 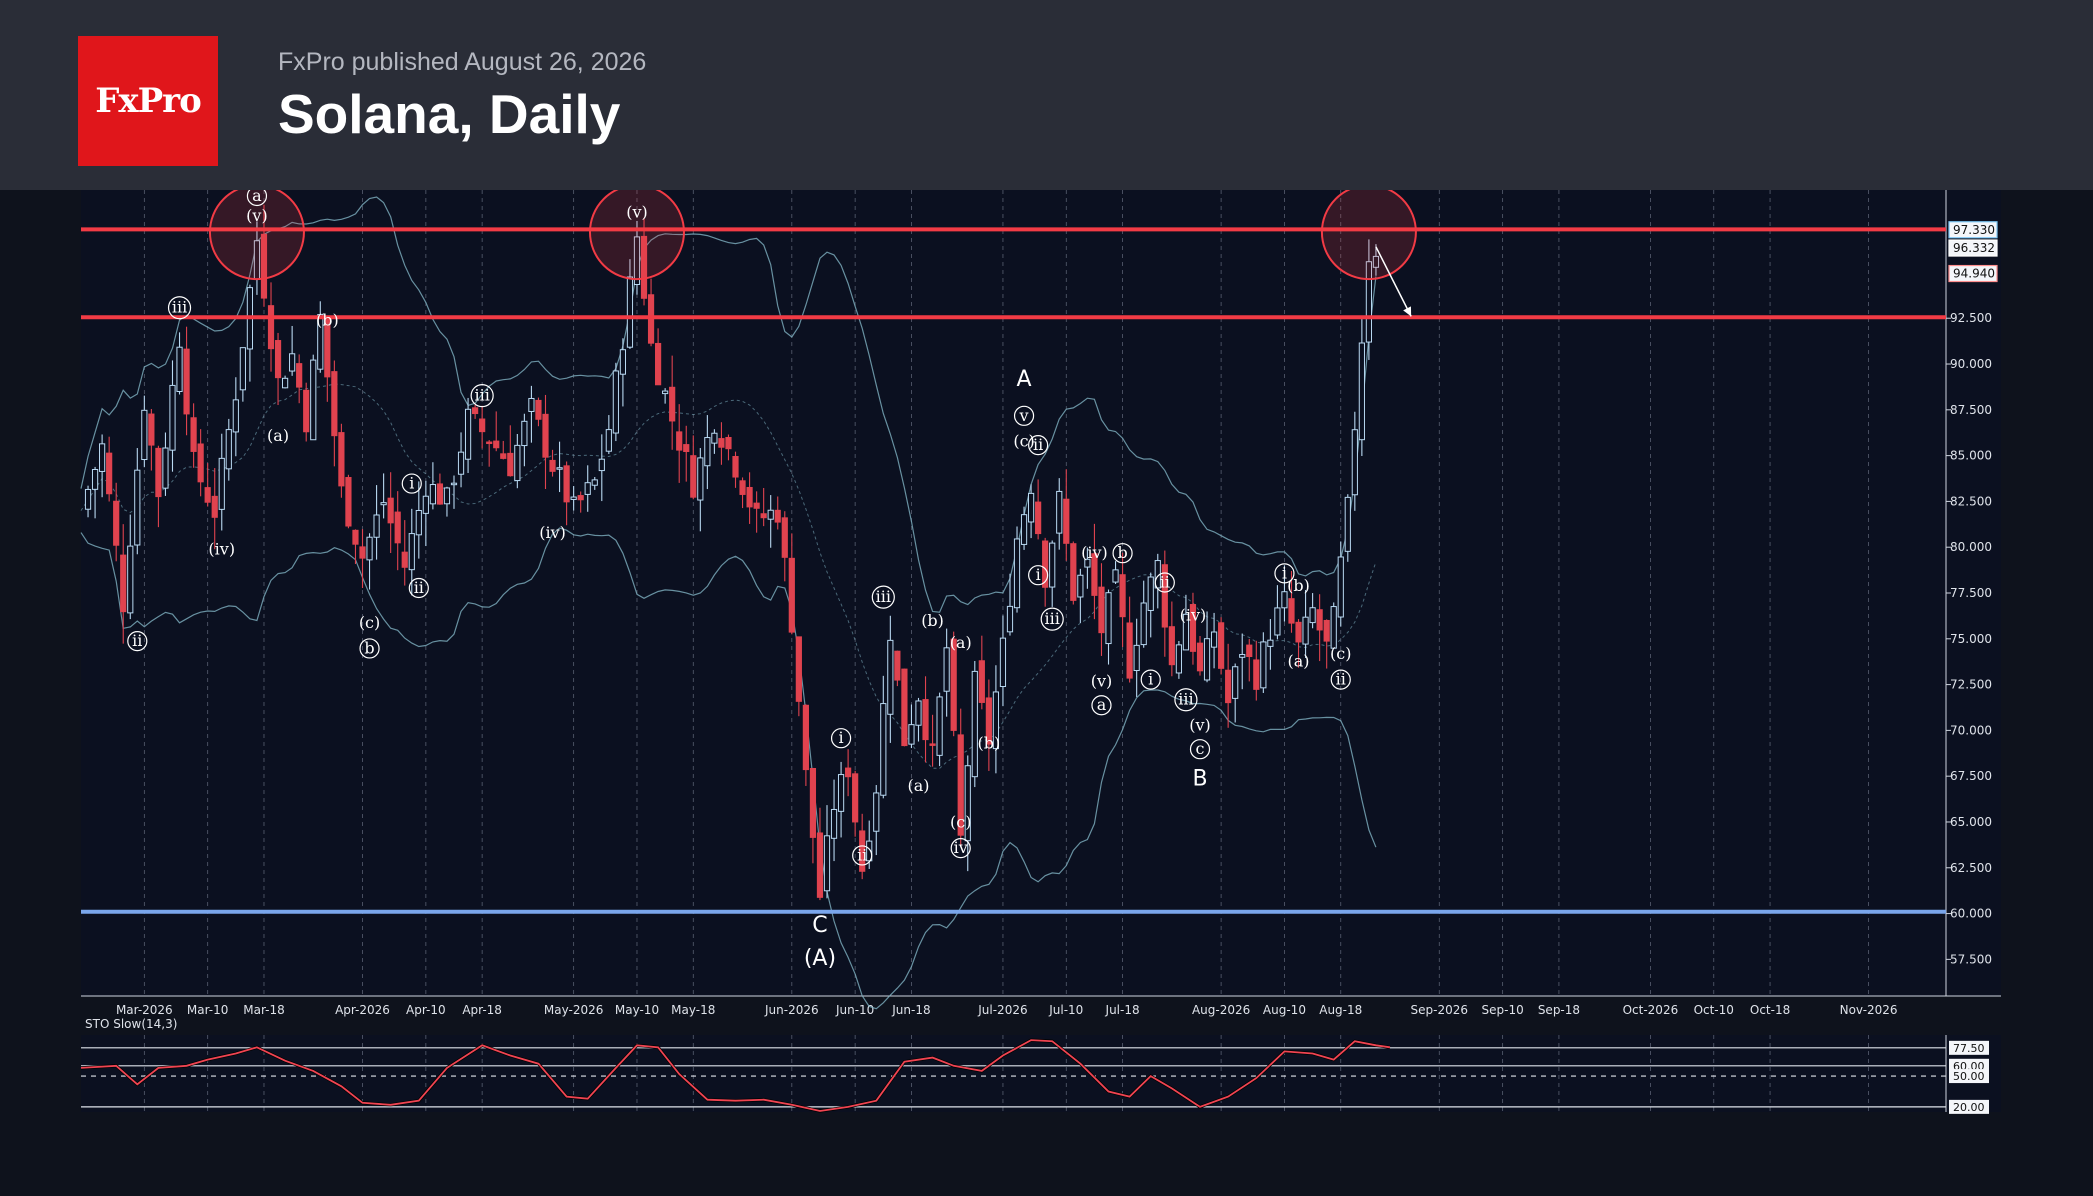 What do you see at coordinates (1971, 776) in the screenshot?
I see `price-tick-label: 67.500` at bounding box center [1971, 776].